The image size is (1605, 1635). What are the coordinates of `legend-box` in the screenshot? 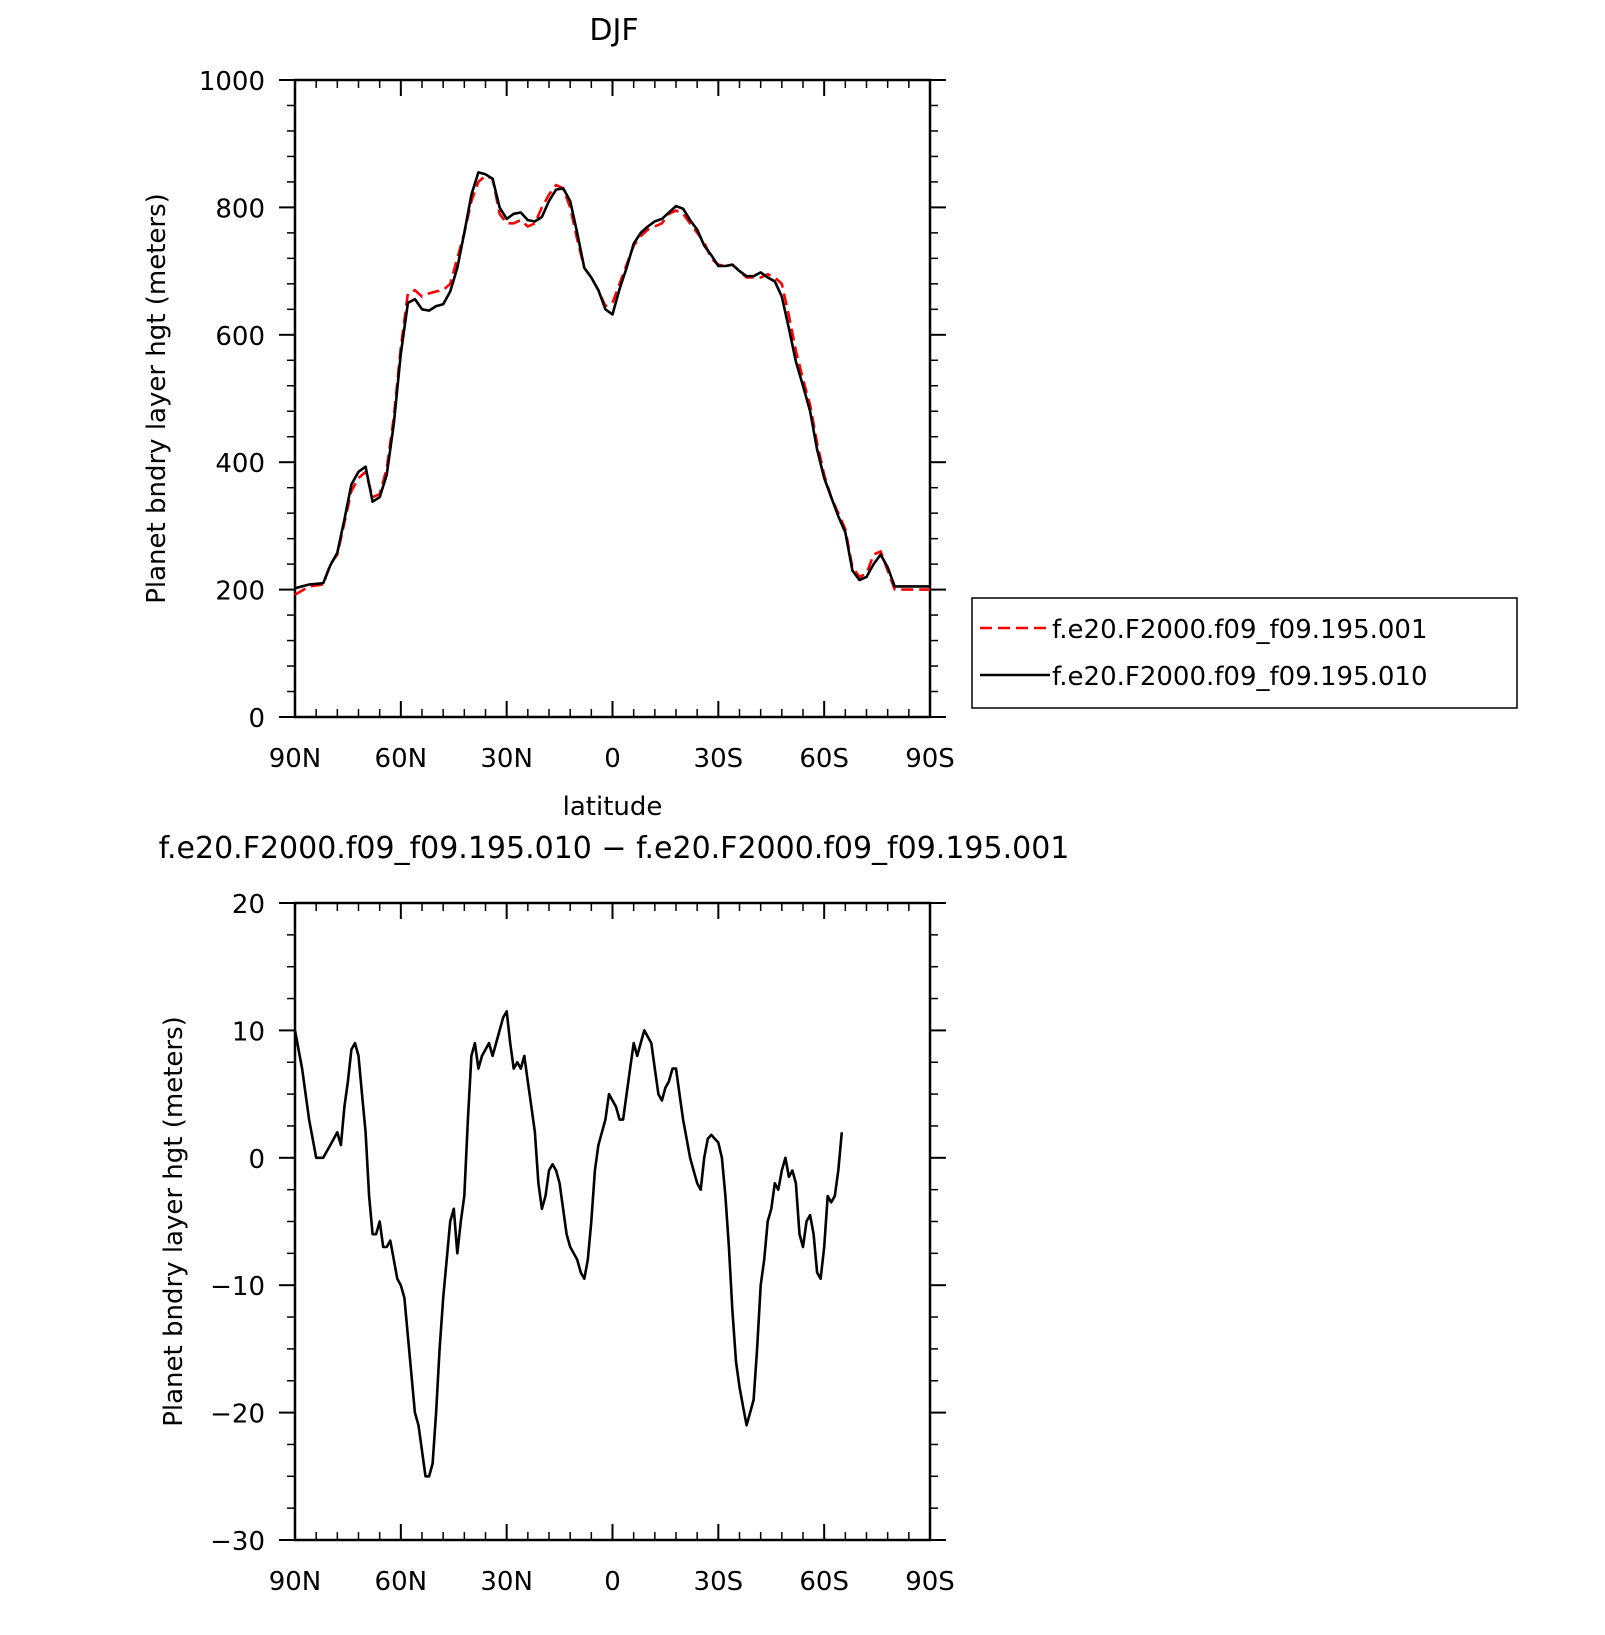 It's located at (1244, 653).